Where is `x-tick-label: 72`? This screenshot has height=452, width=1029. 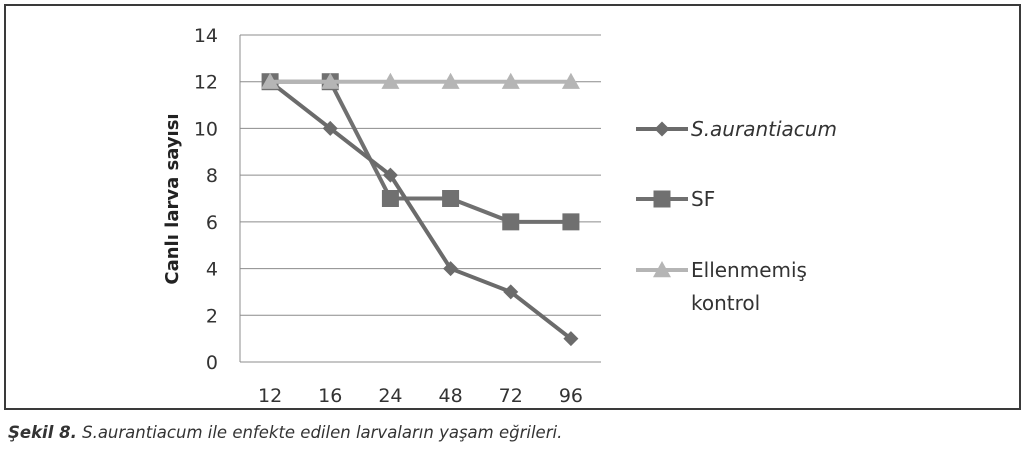
x-tick-label: 72 is located at coordinates (511, 396).